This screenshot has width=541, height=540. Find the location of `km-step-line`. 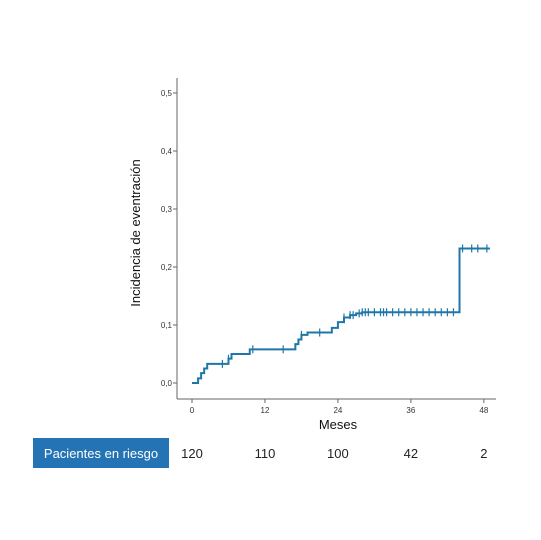

km-step-line is located at coordinates (341, 315).